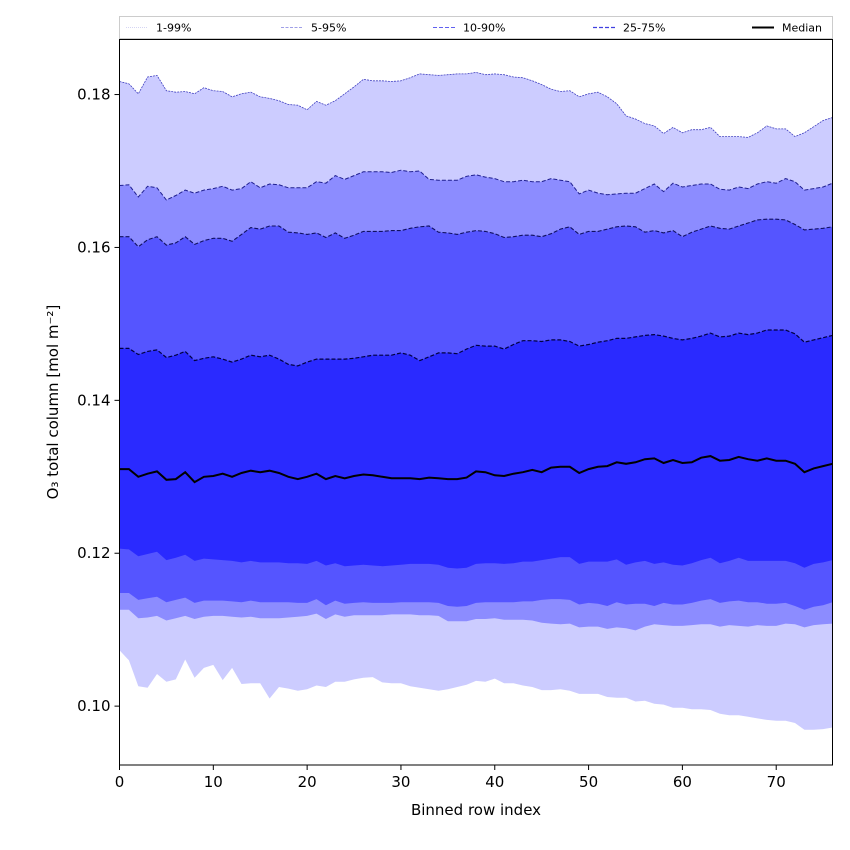 This screenshot has width=850, height=850. What do you see at coordinates (328, 28) in the screenshot?
I see `legend-label: 5-95%` at bounding box center [328, 28].